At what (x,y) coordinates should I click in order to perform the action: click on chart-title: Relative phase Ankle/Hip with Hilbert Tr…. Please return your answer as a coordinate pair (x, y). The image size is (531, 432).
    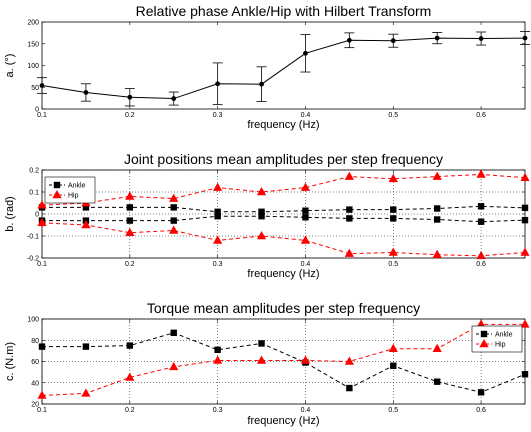
    Looking at the image, I should click on (284, 11).